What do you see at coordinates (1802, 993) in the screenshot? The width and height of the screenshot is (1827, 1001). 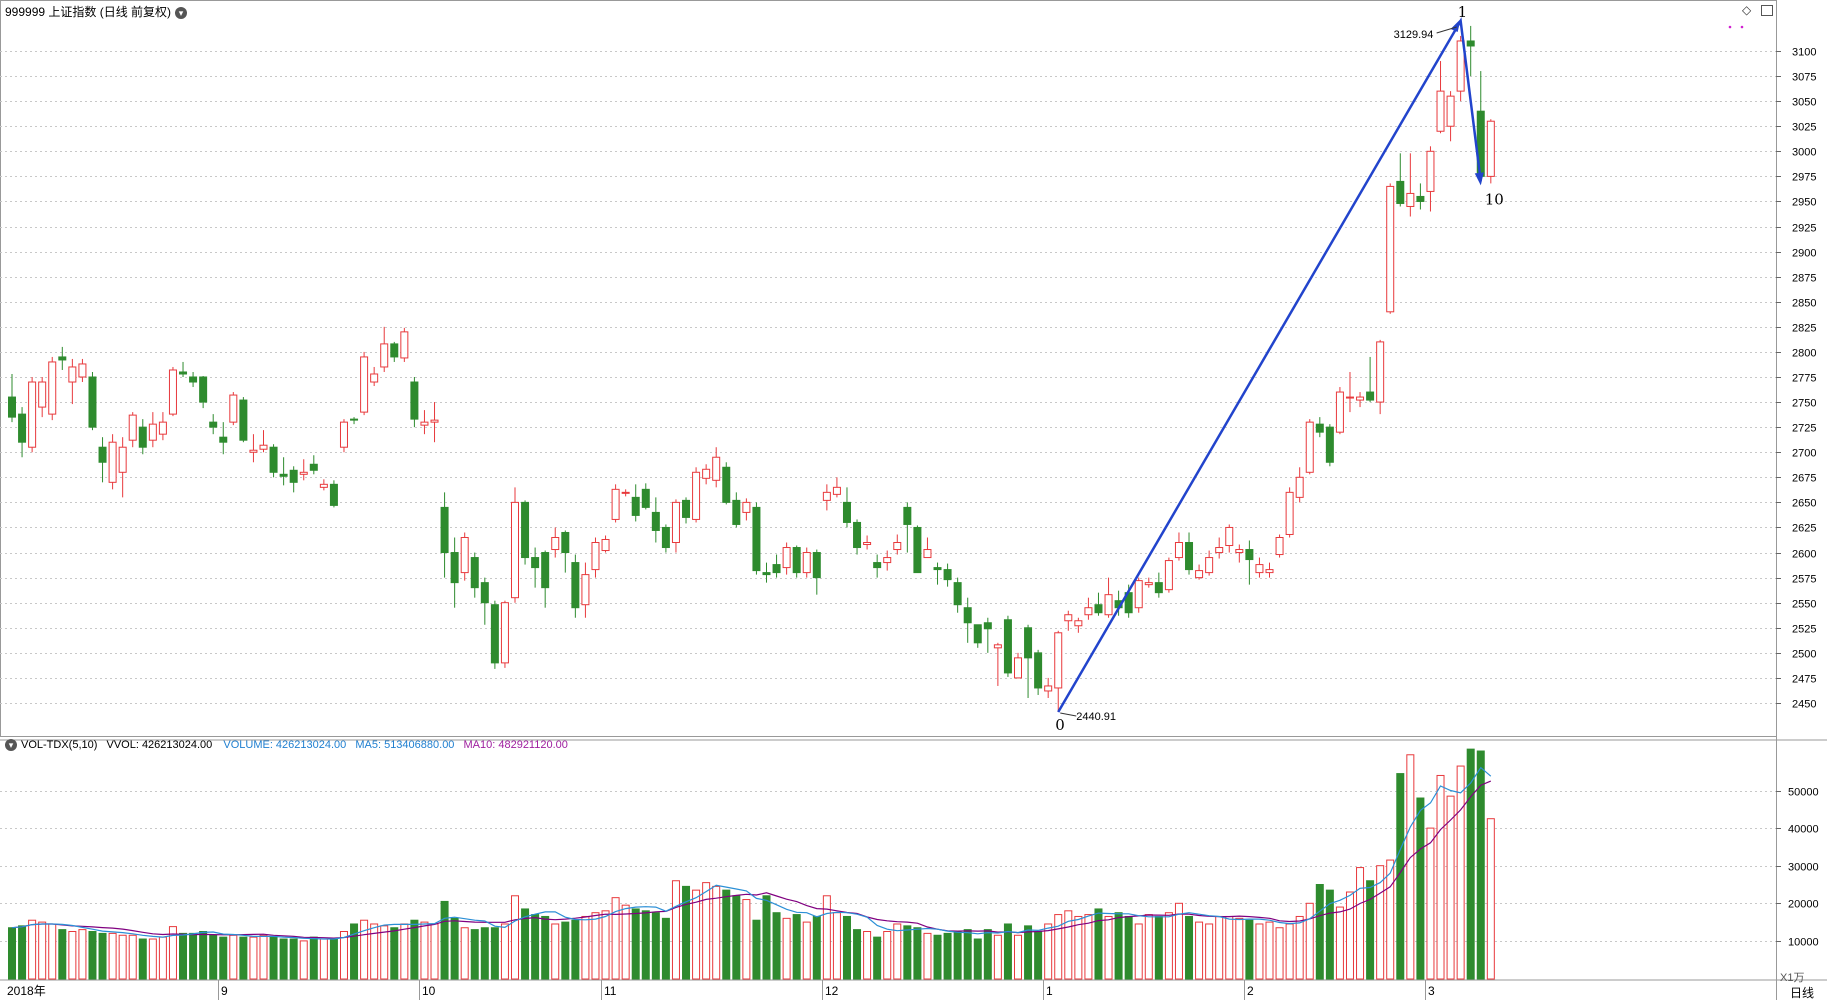 I see `period-label: 日线` at bounding box center [1802, 993].